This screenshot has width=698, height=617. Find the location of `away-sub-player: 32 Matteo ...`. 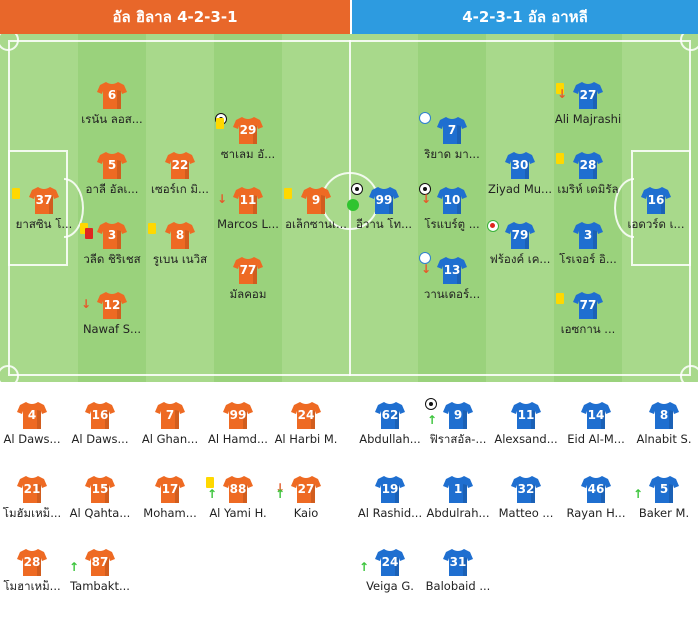

away-sub-player: 32 Matteo ... is located at coordinates (526, 497).